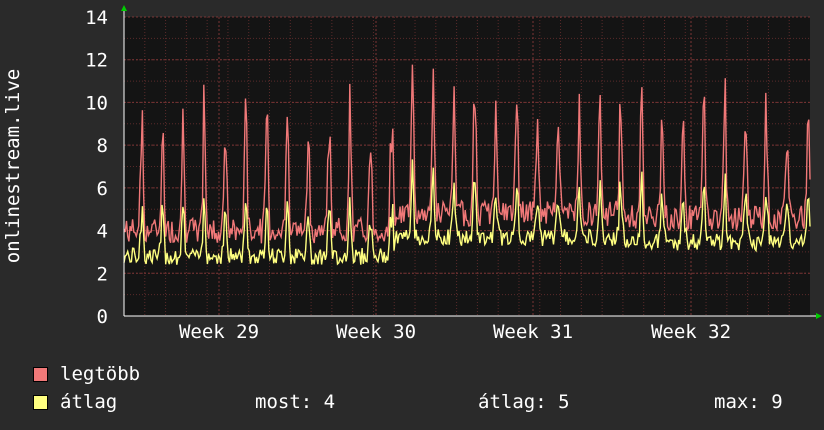  Describe the element at coordinates (96, 18) in the screenshot. I see `y-tick-label: 14` at that location.